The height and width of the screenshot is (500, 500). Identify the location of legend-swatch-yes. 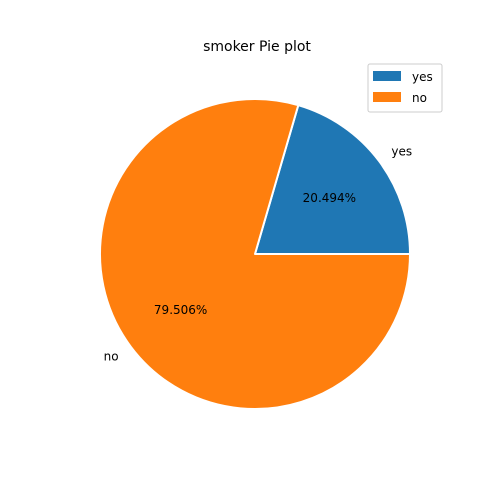
(387, 76).